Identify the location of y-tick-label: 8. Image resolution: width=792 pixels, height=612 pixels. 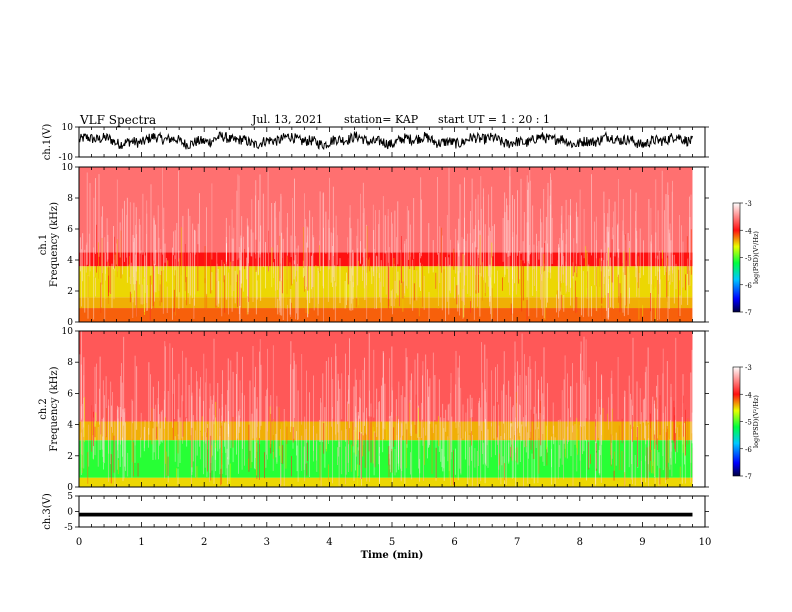
(70, 363).